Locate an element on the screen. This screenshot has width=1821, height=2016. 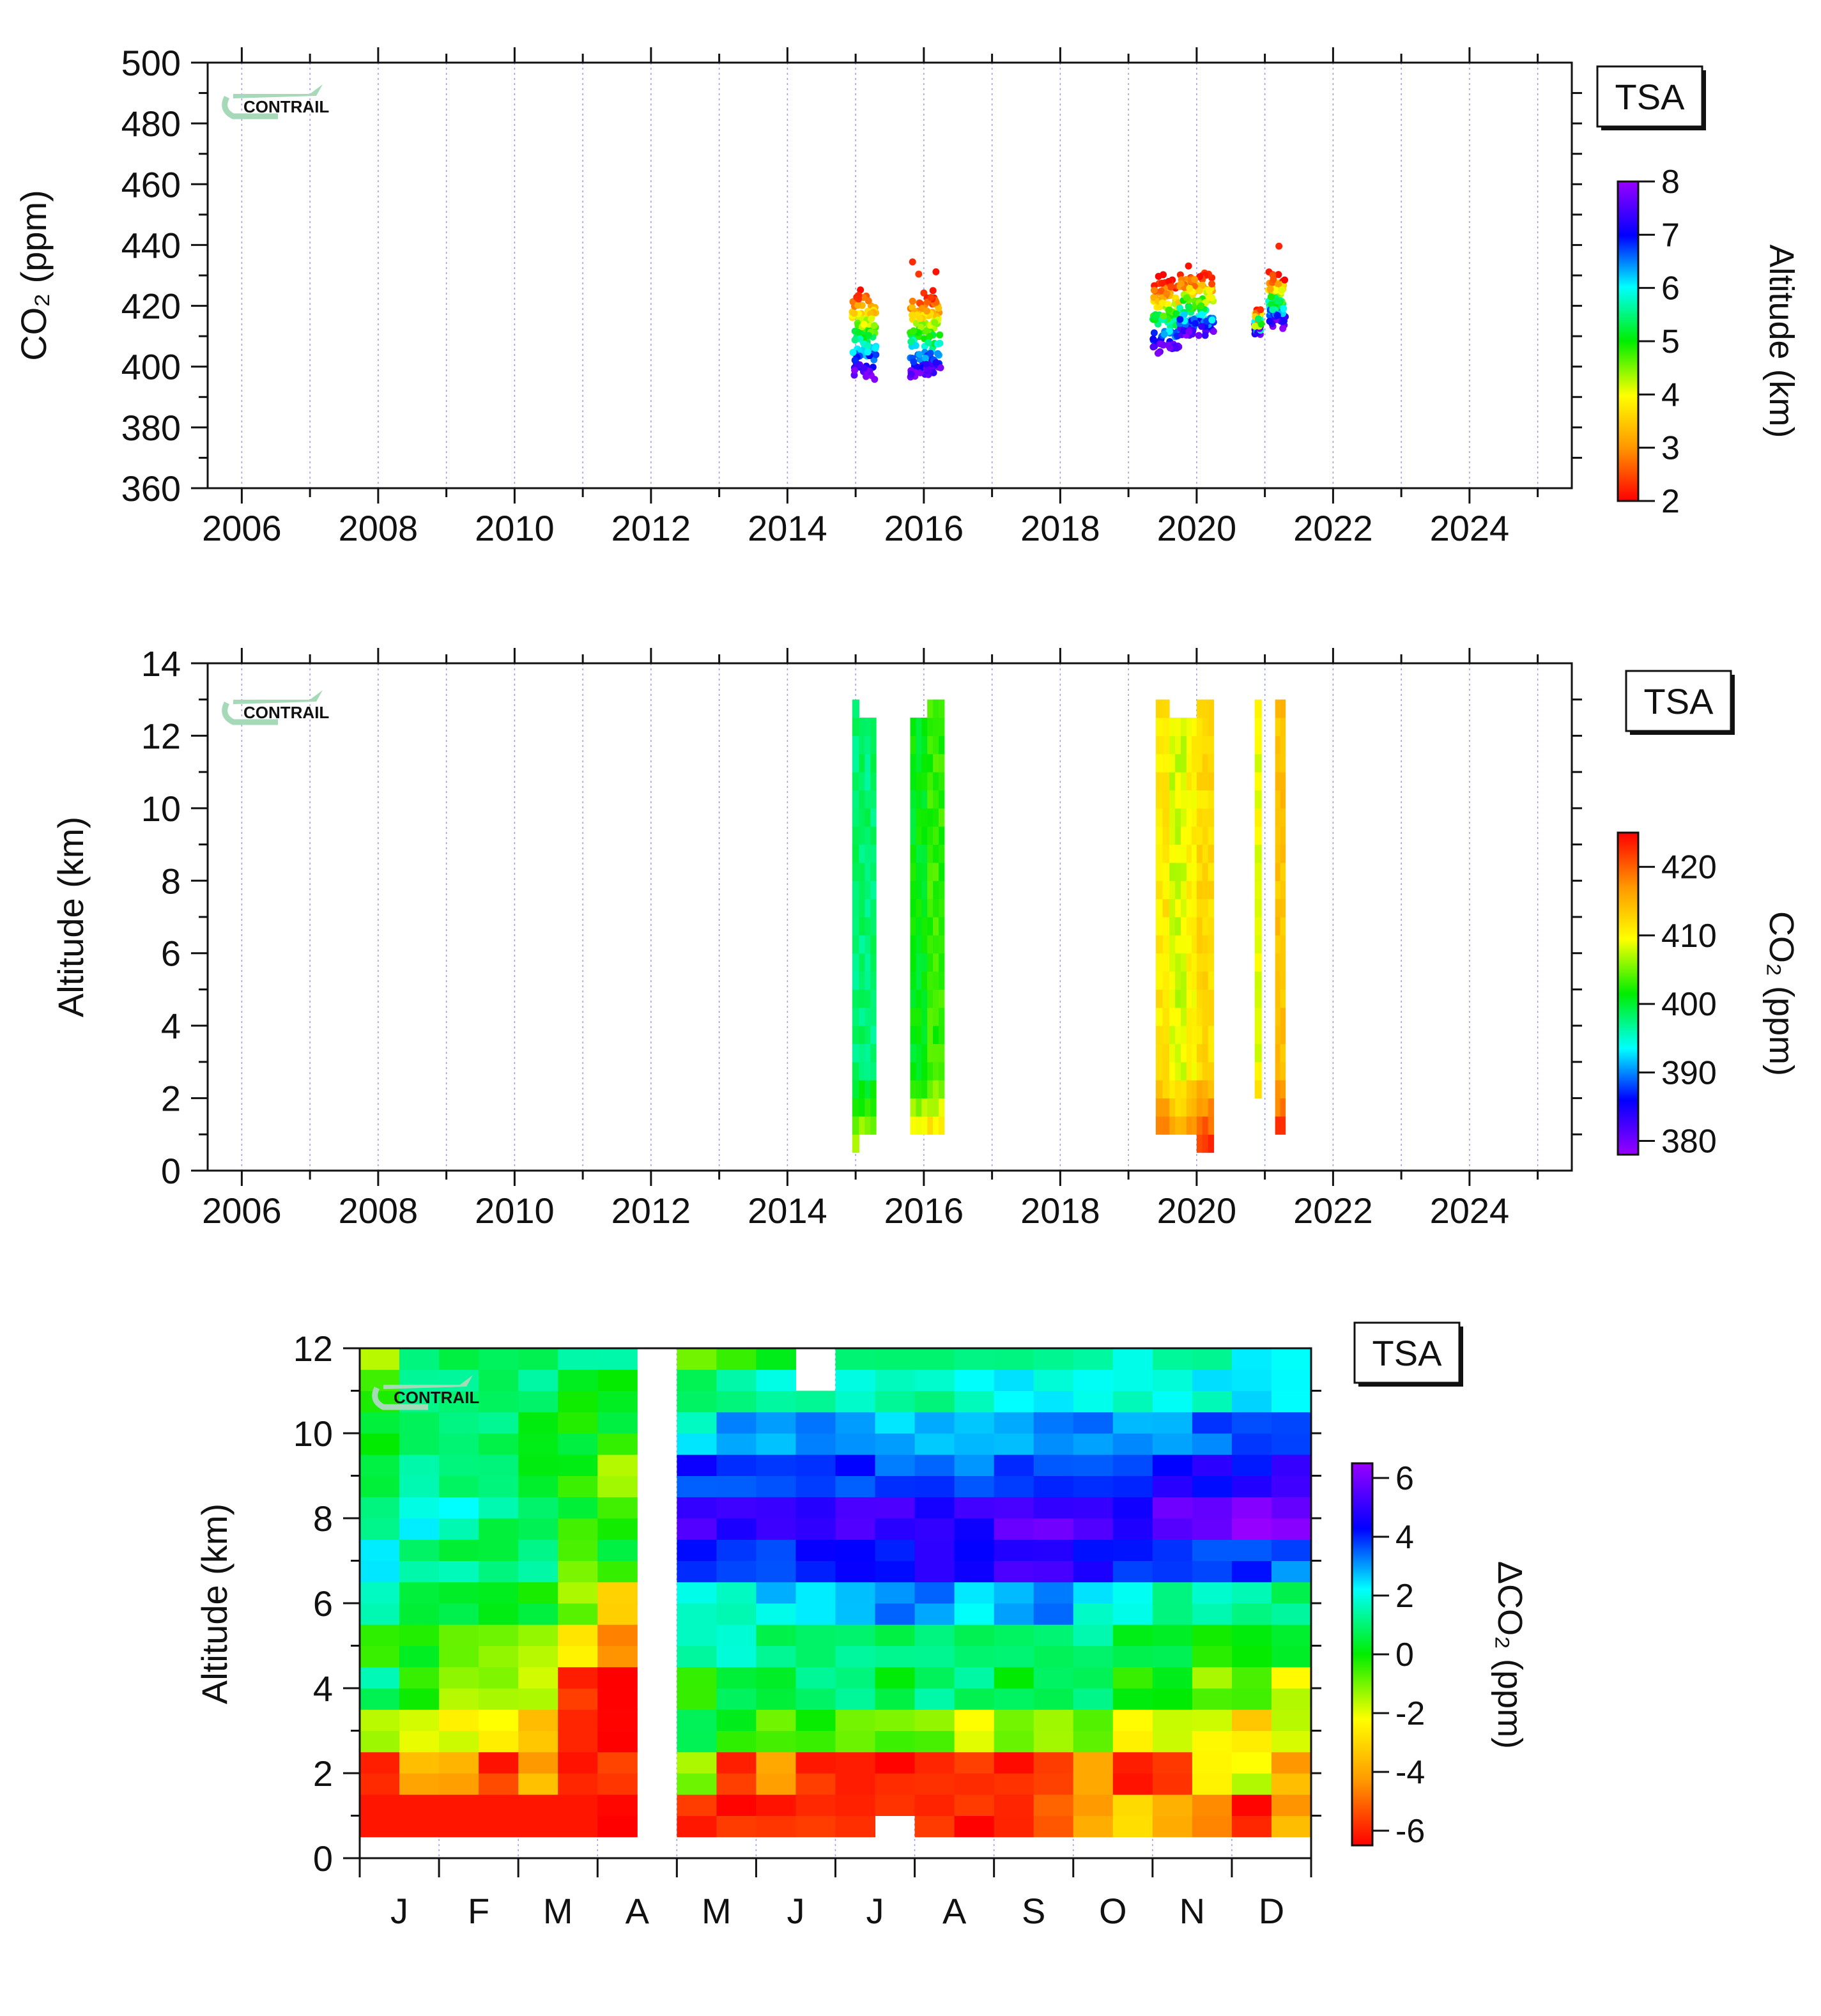
y-tick-label: 6 is located at coordinates (323, 1604).